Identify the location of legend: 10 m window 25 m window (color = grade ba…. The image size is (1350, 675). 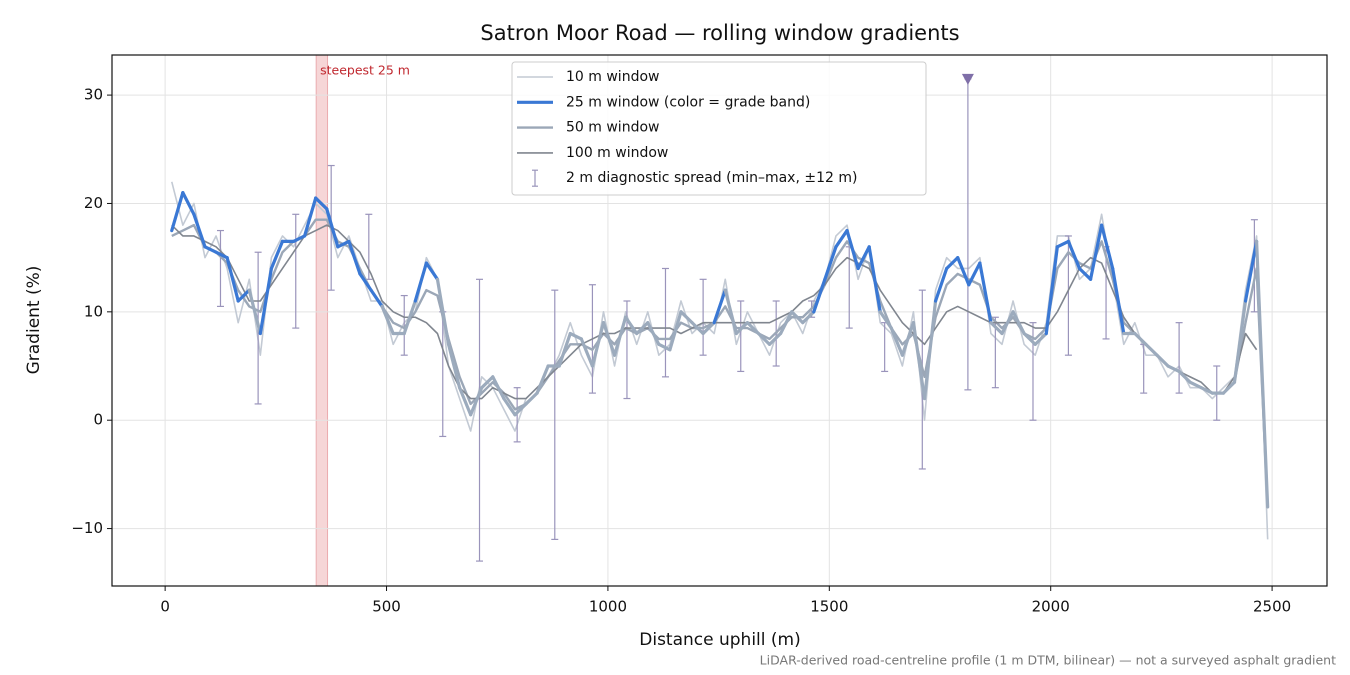
(719, 128).